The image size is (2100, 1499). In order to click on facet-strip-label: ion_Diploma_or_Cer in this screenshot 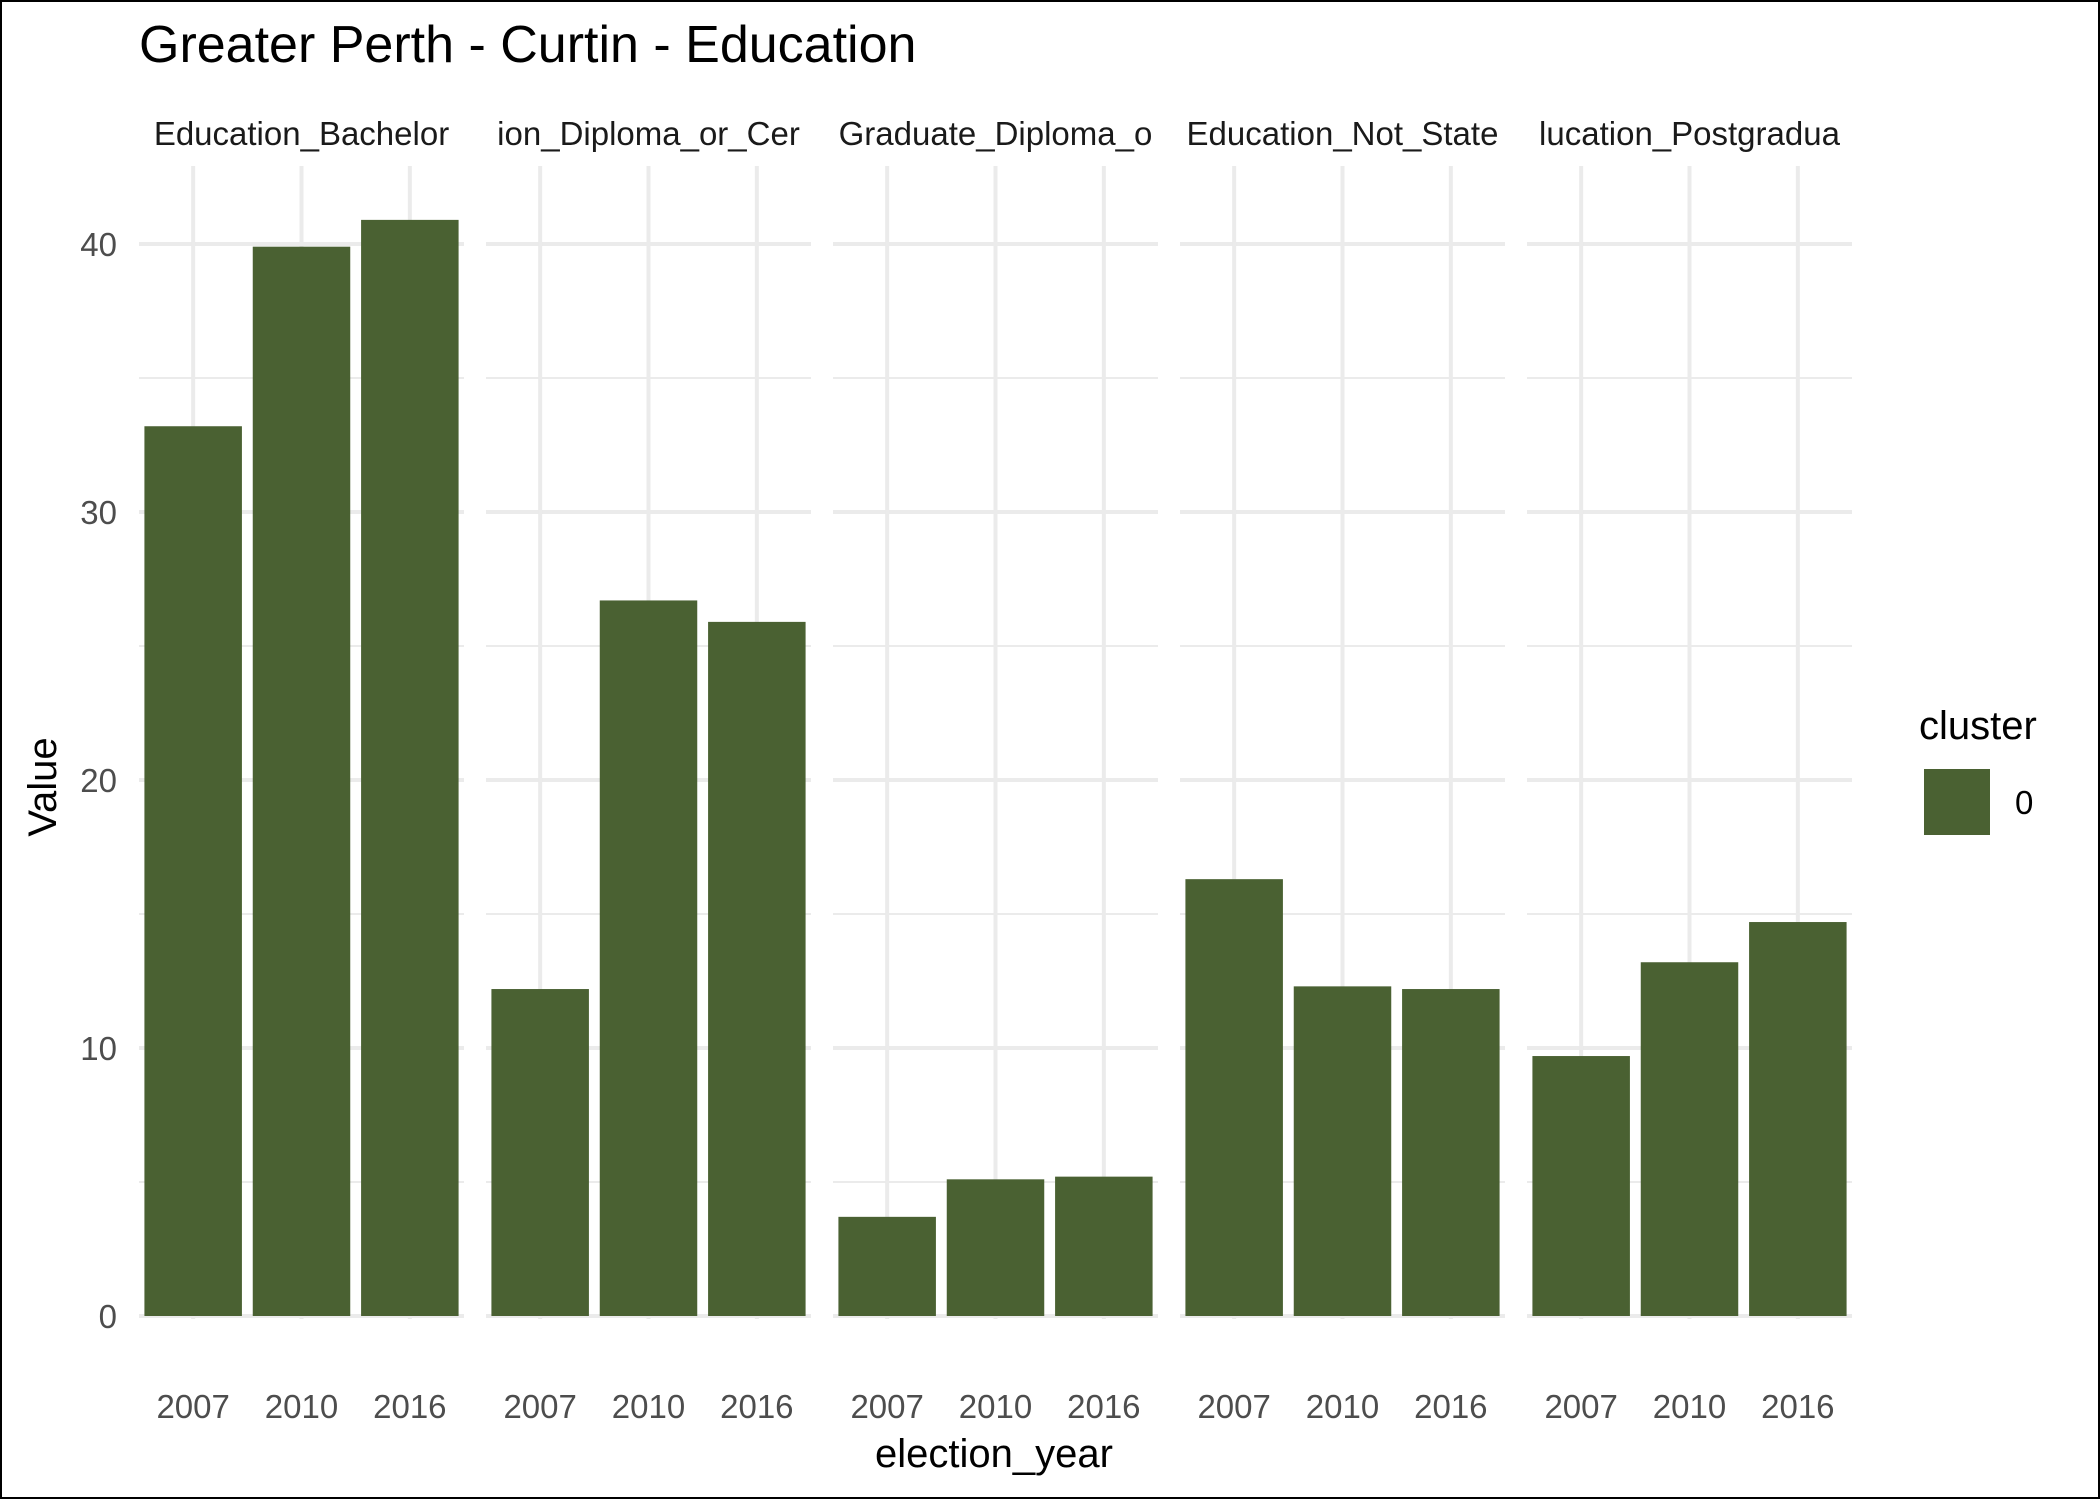, I will do `click(648, 133)`.